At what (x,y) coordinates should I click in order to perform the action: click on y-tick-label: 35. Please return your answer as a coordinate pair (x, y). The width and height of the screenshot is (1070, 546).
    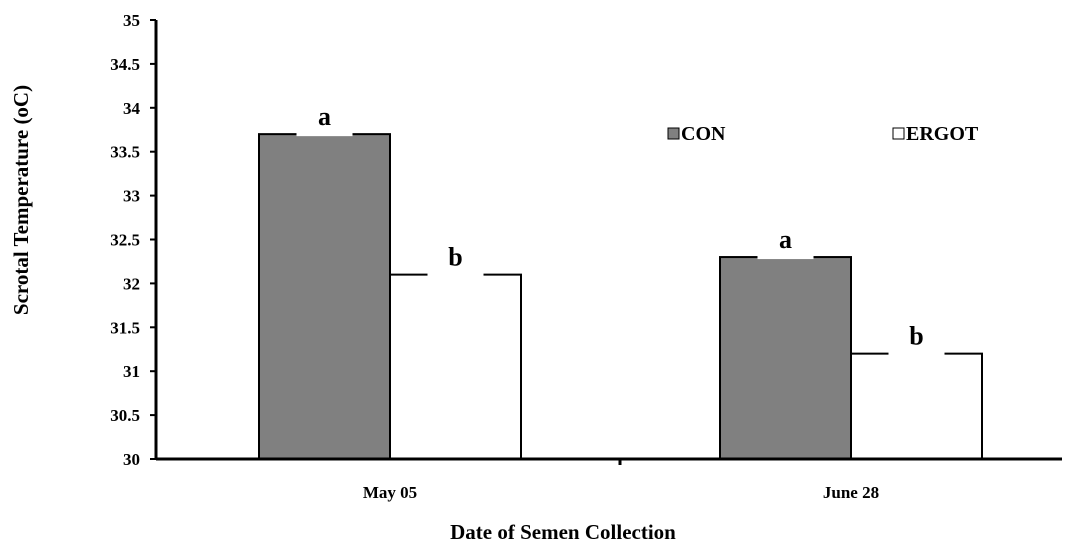
    Looking at the image, I should click on (131, 20).